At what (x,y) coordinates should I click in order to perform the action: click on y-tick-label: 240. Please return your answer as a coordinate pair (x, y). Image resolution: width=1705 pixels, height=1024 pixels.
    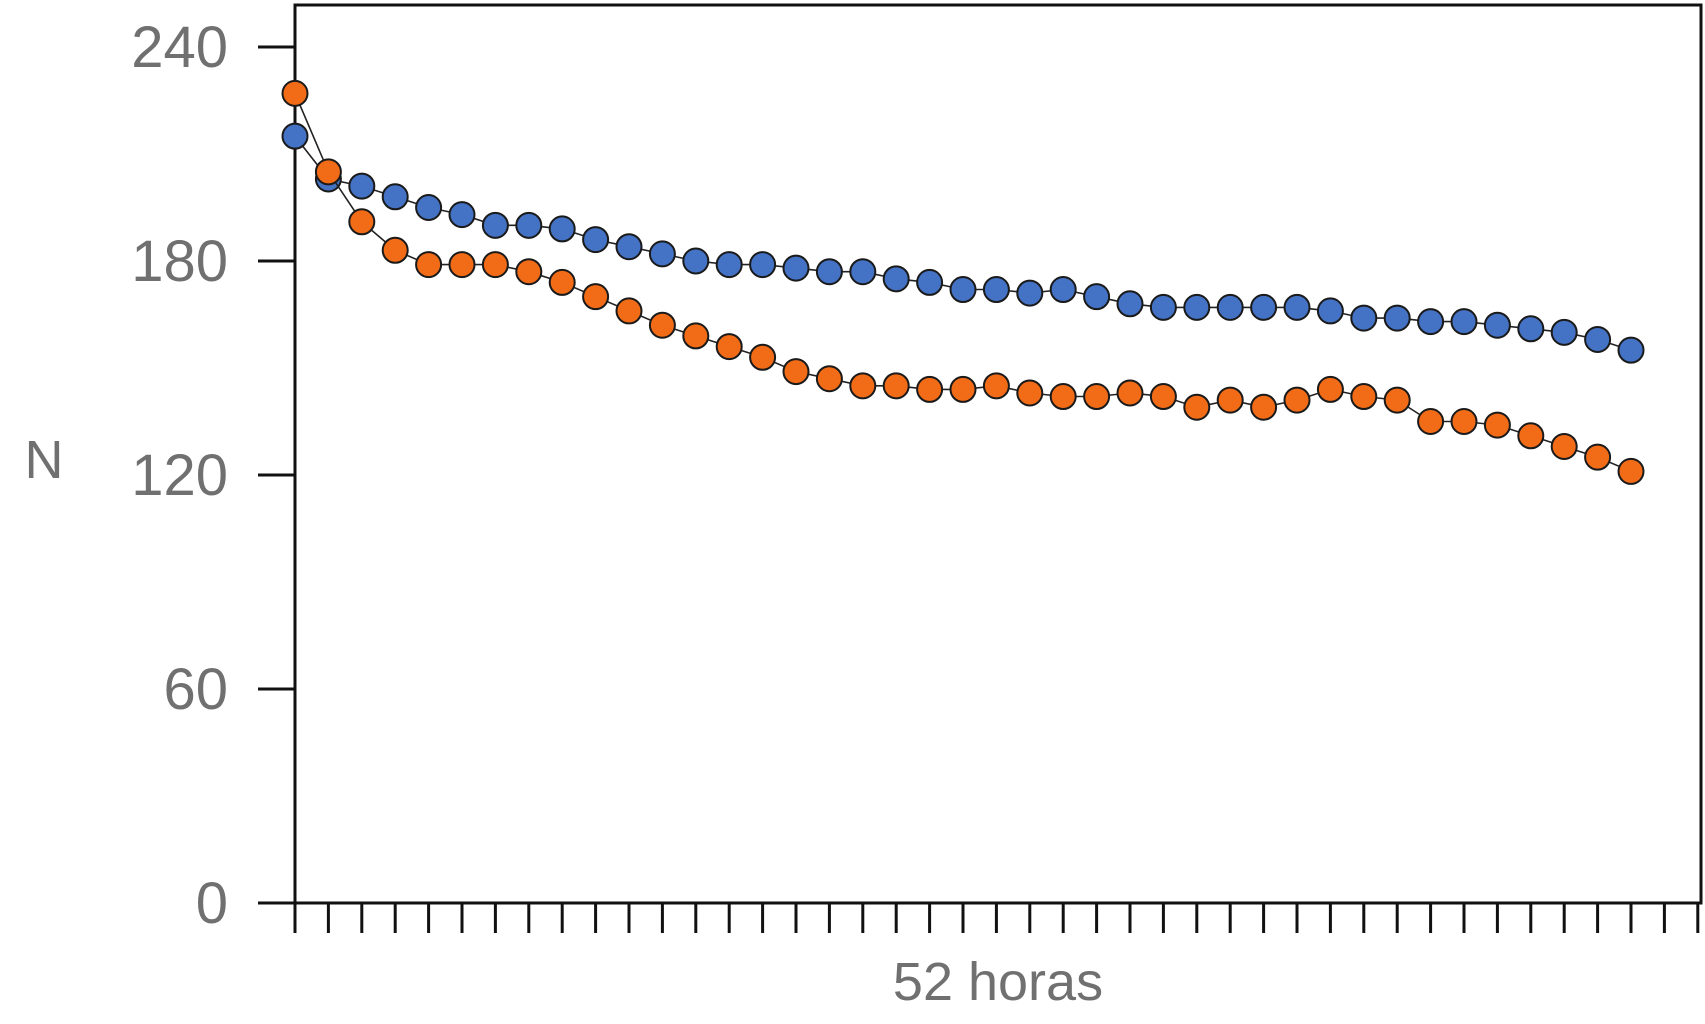
    Looking at the image, I should click on (179, 47).